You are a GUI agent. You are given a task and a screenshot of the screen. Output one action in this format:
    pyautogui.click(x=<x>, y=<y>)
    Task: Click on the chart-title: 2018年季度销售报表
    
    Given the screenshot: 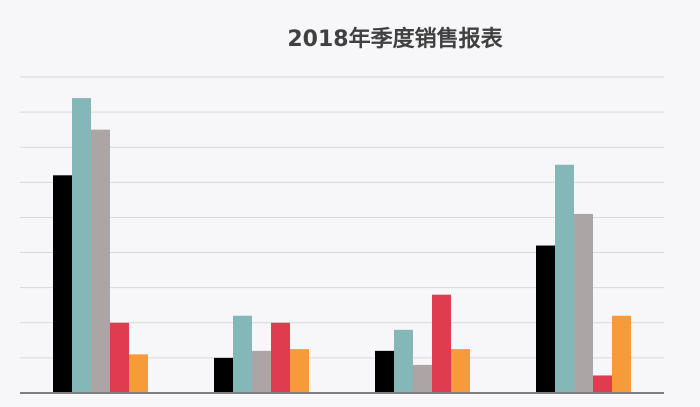 What is the action you would take?
    pyautogui.click(x=395, y=39)
    